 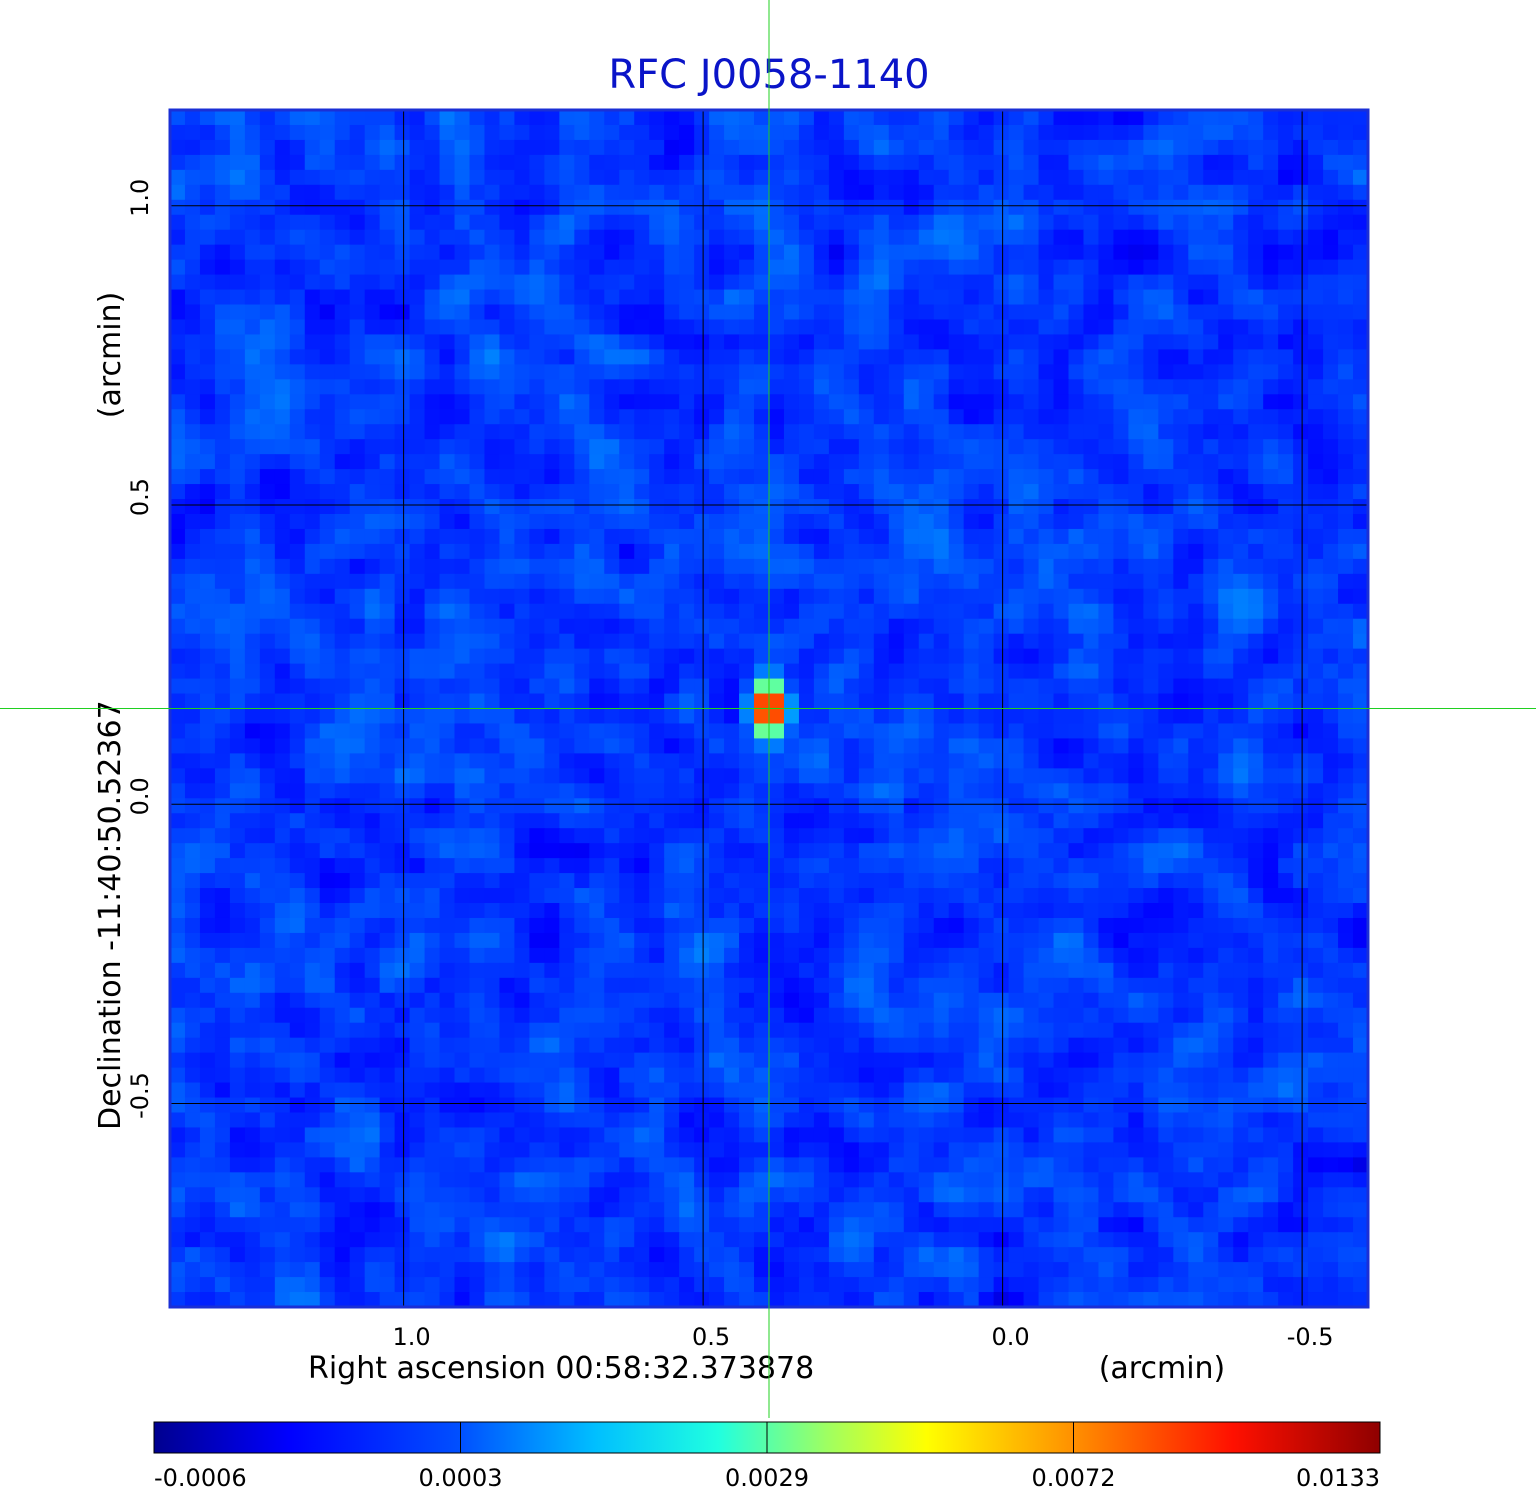 I want to click on x-tick-label: 0.5, so click(x=711, y=1337).